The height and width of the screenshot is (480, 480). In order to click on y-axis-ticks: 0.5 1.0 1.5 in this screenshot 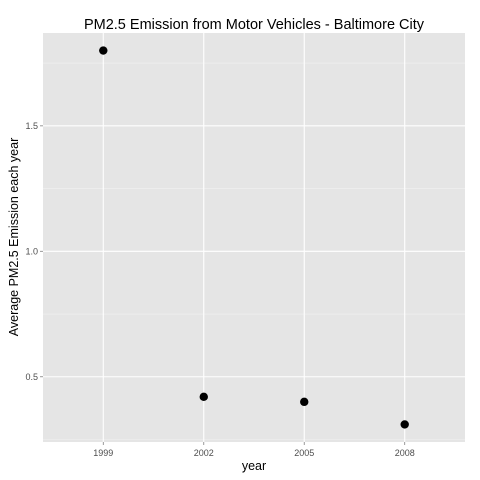, I will do `click(34, 251)`.